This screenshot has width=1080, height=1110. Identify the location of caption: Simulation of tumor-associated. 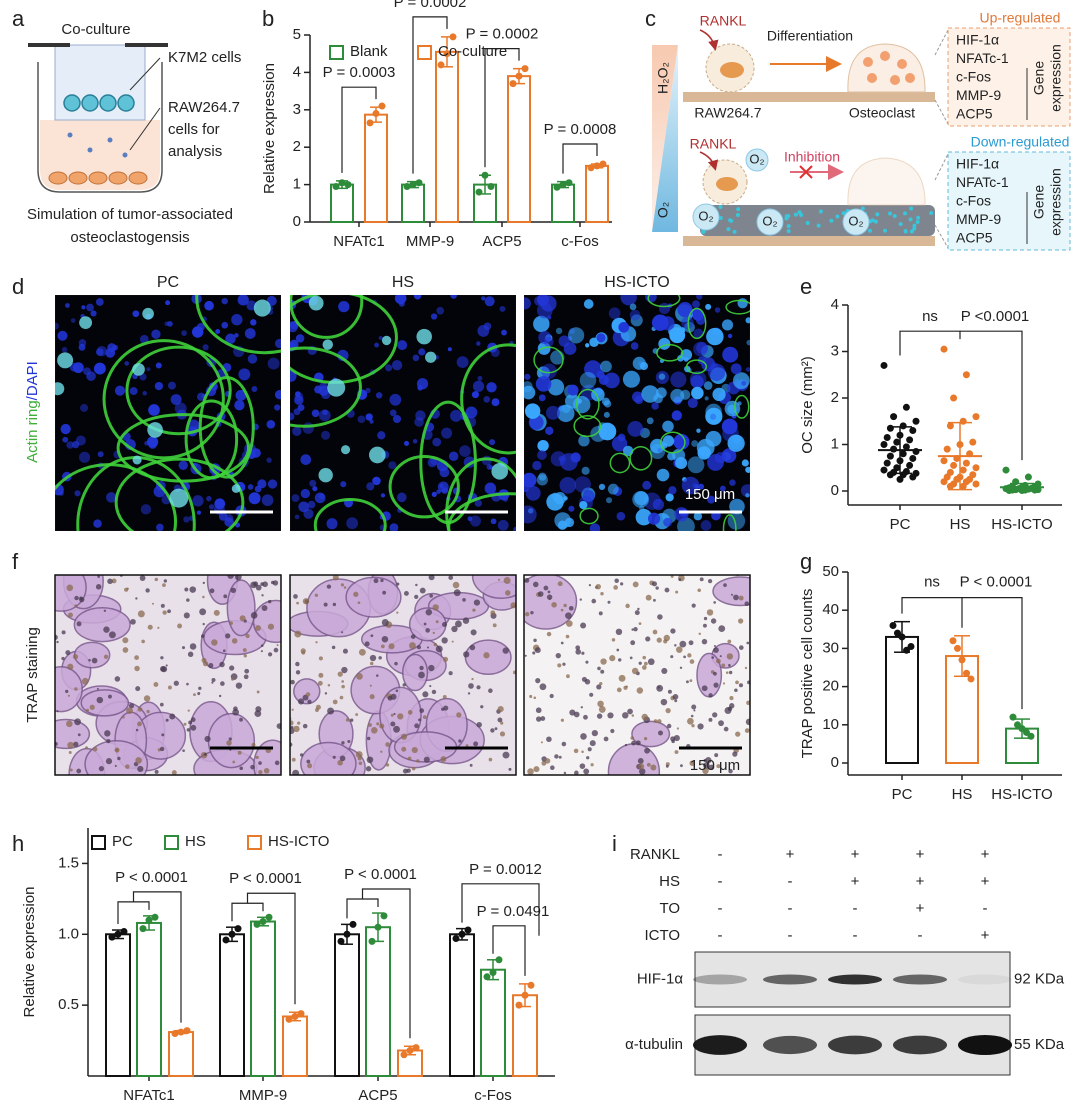
(130, 214).